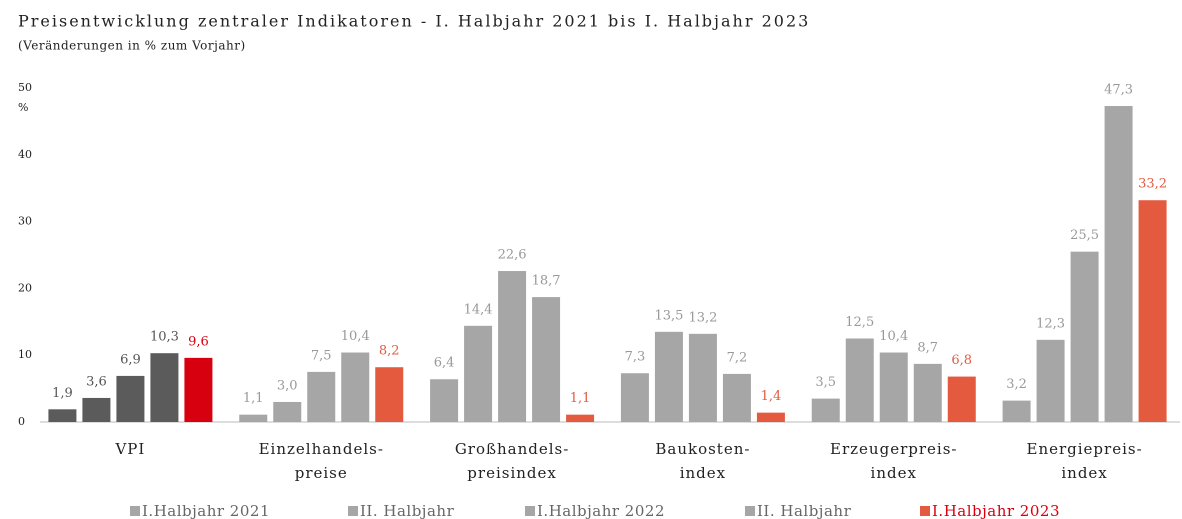 This screenshot has height=519, width=1182. I want to click on data-label: 12,5, so click(859, 322).